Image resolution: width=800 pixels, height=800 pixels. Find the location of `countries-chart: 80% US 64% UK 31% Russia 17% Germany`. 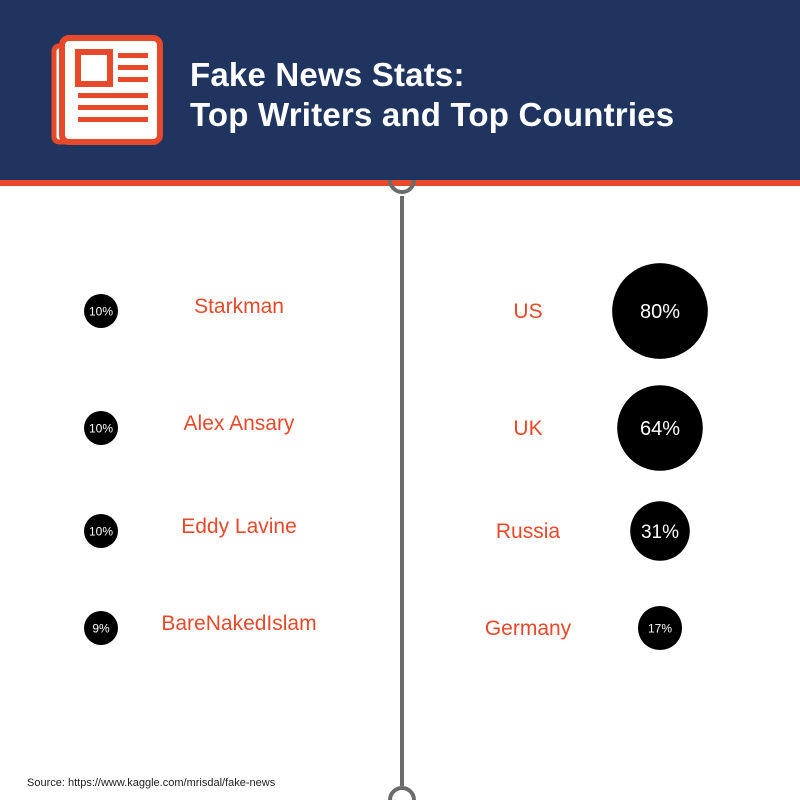

countries-chart: 80% US 64% UK 31% Russia 17% Germany is located at coordinates (596, 457).